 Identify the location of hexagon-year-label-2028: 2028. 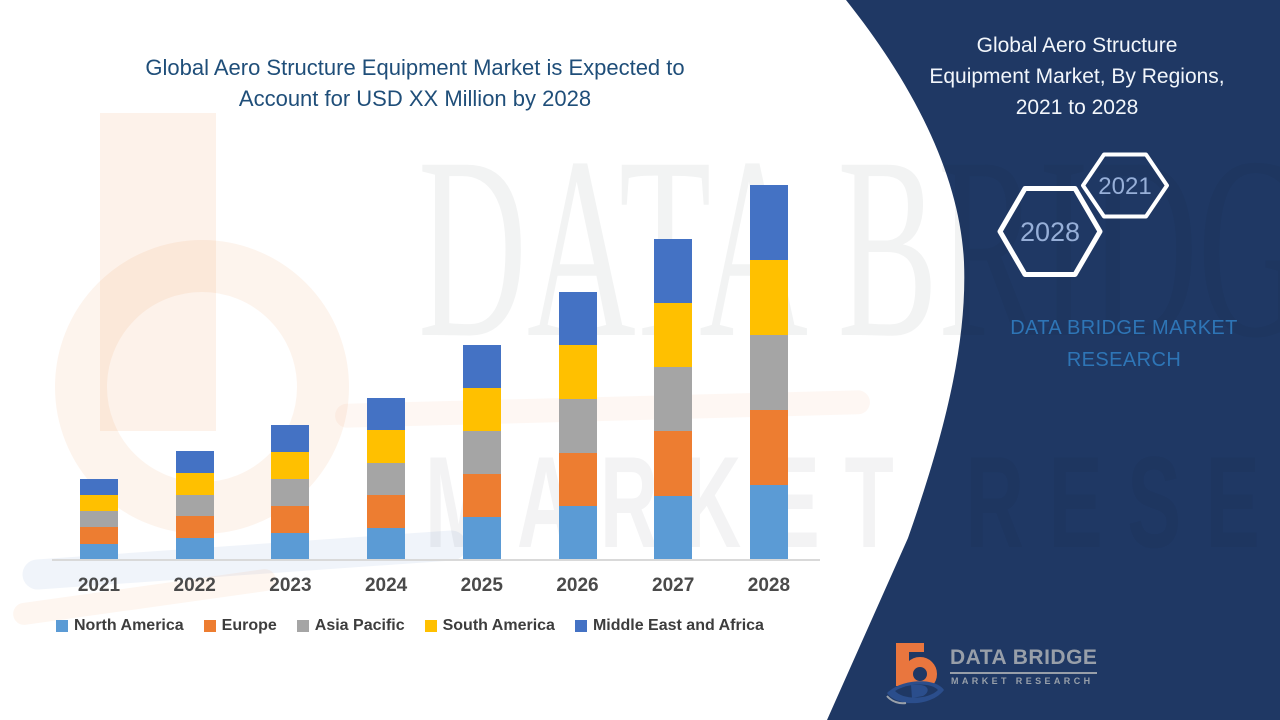
(1050, 232).